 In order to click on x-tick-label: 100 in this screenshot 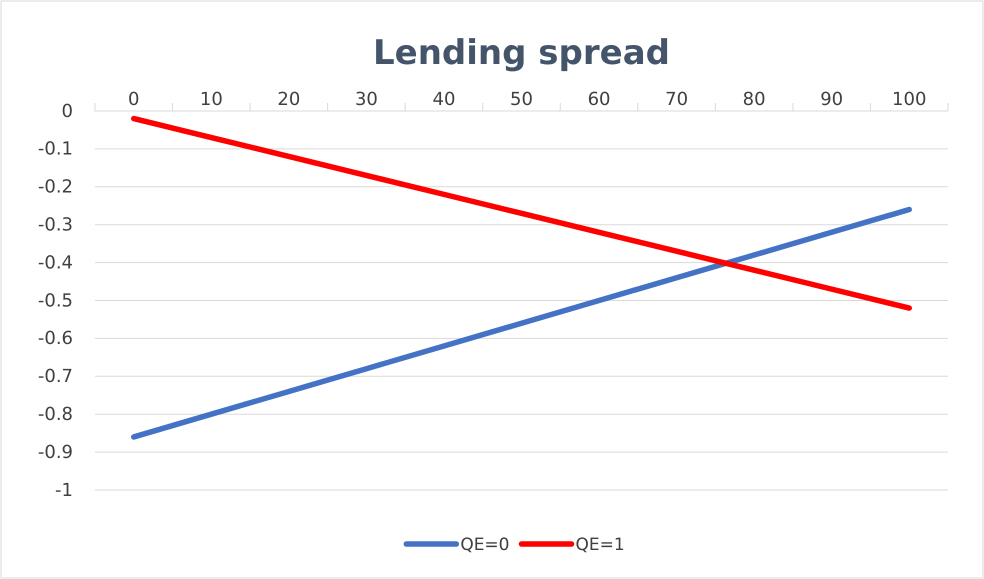, I will do `click(909, 99)`.